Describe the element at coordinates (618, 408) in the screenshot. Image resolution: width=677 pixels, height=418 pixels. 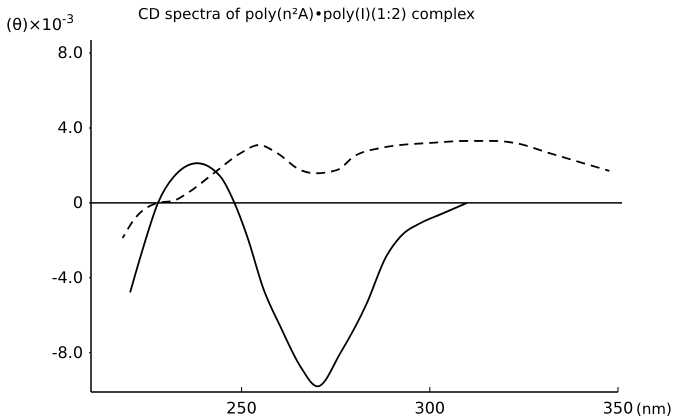
I see `x-tick-label: 350` at that location.